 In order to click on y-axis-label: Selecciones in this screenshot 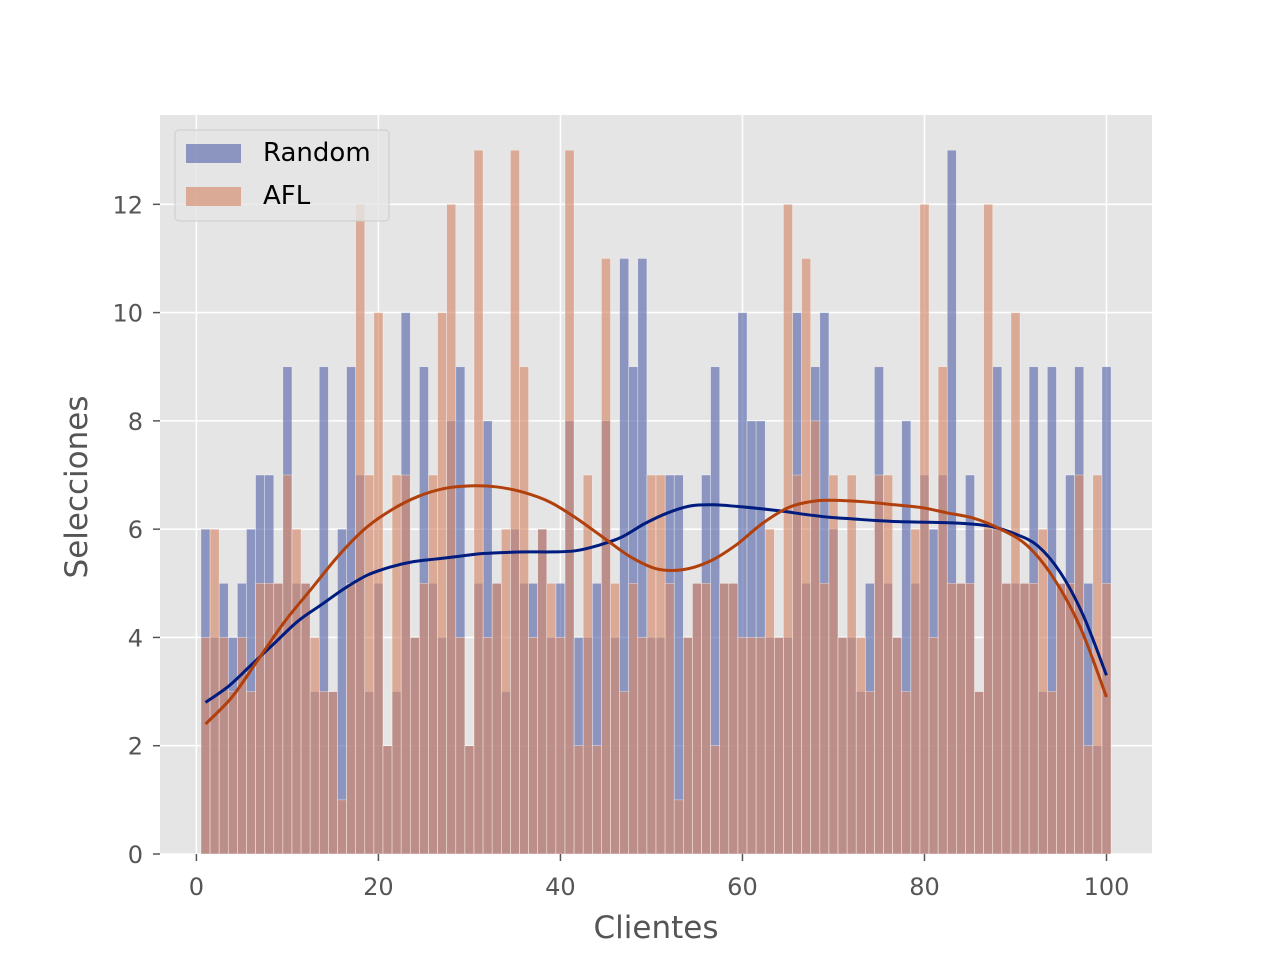, I will do `click(77, 487)`.